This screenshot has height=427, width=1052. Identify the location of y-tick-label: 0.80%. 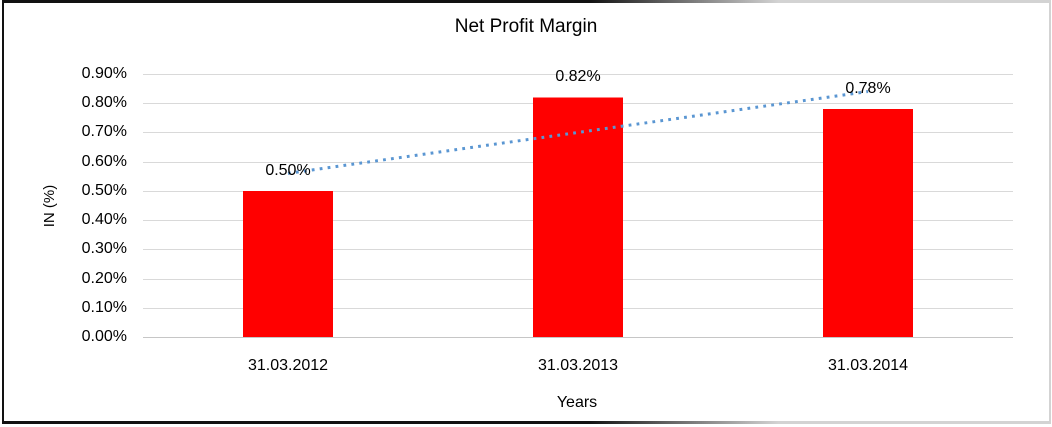
(104, 103).